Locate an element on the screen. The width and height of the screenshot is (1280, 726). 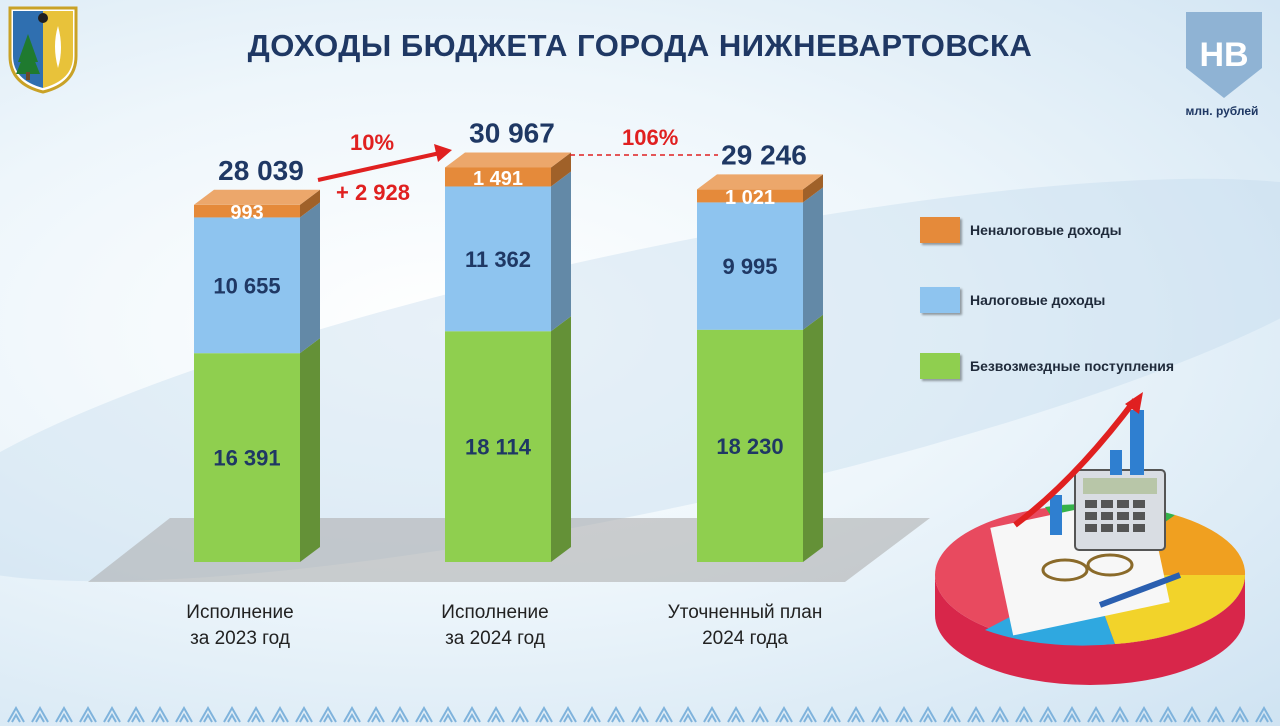
unit-label: млн. рублей is located at coordinates (1222, 111).